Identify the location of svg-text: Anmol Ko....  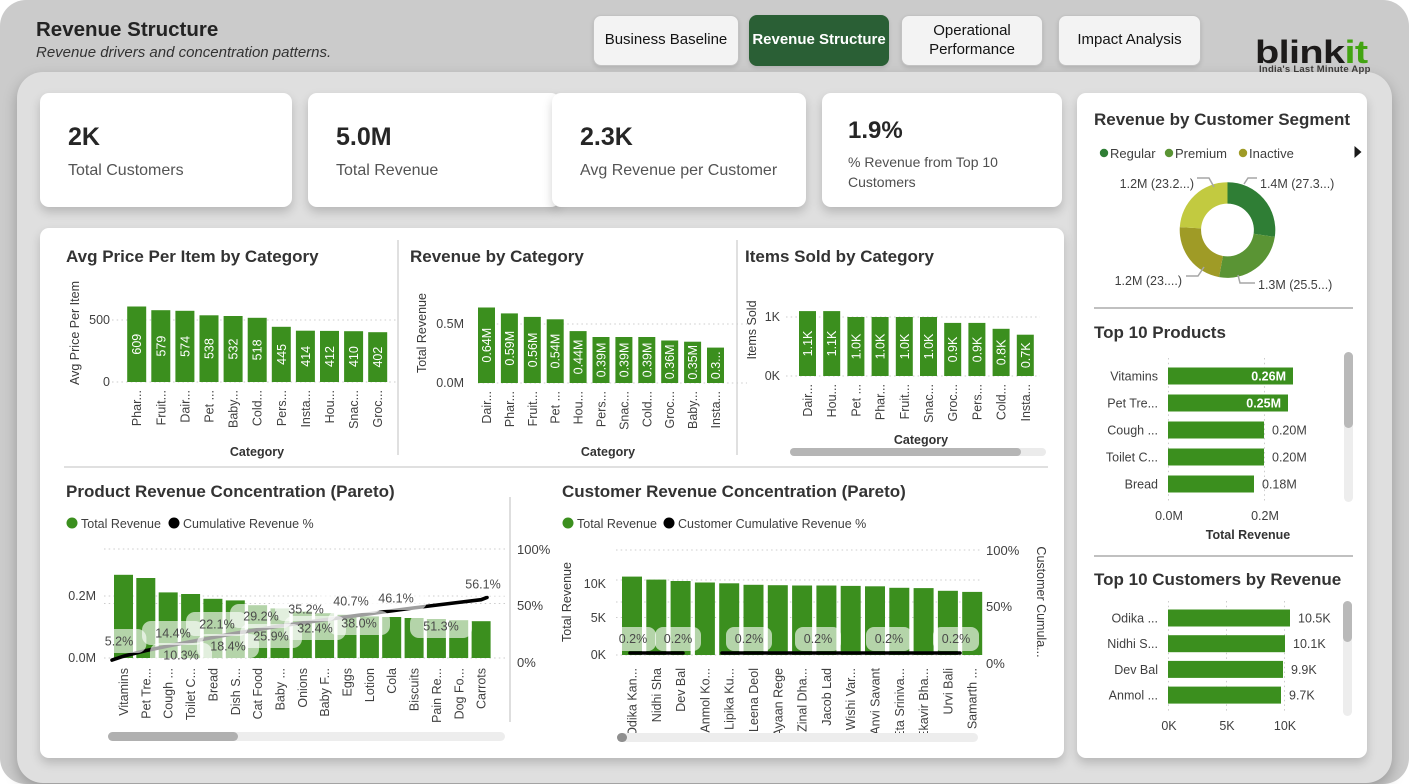
(705, 700).